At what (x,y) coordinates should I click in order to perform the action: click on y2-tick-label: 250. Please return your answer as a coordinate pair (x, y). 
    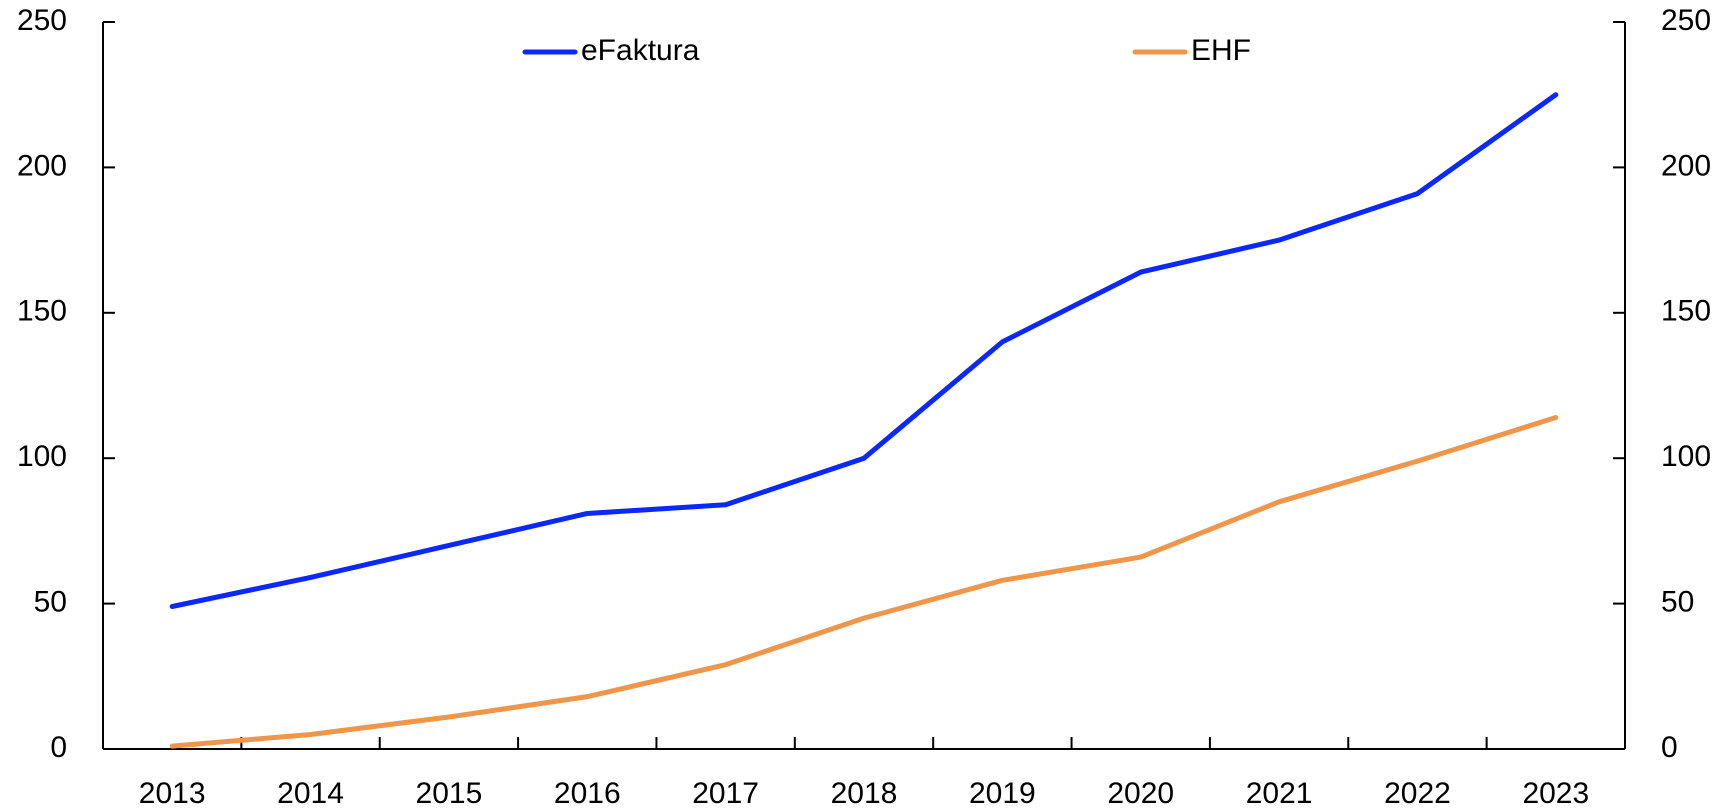
    Looking at the image, I should click on (1686, 20).